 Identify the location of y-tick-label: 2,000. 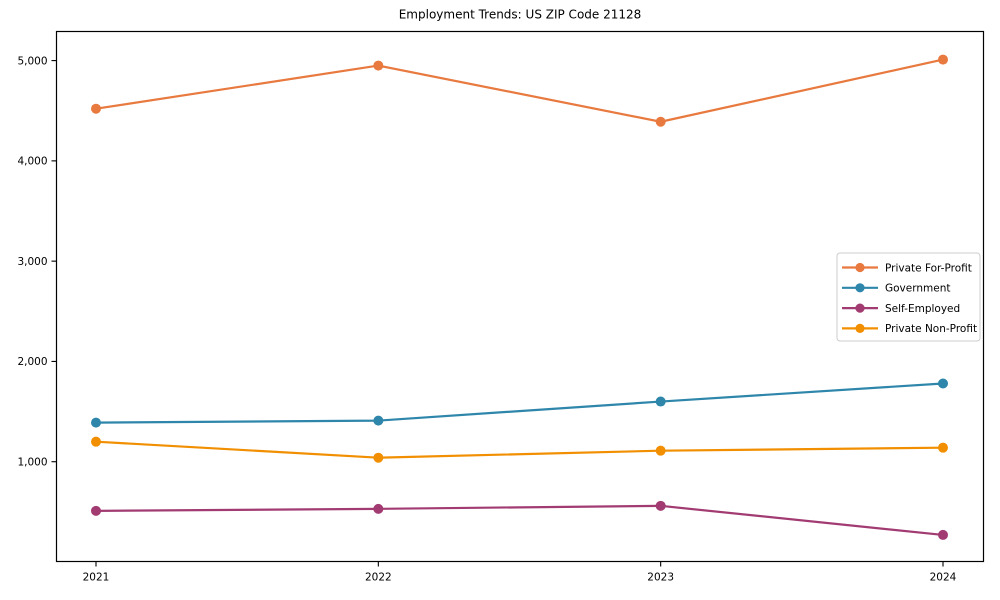
(32, 362).